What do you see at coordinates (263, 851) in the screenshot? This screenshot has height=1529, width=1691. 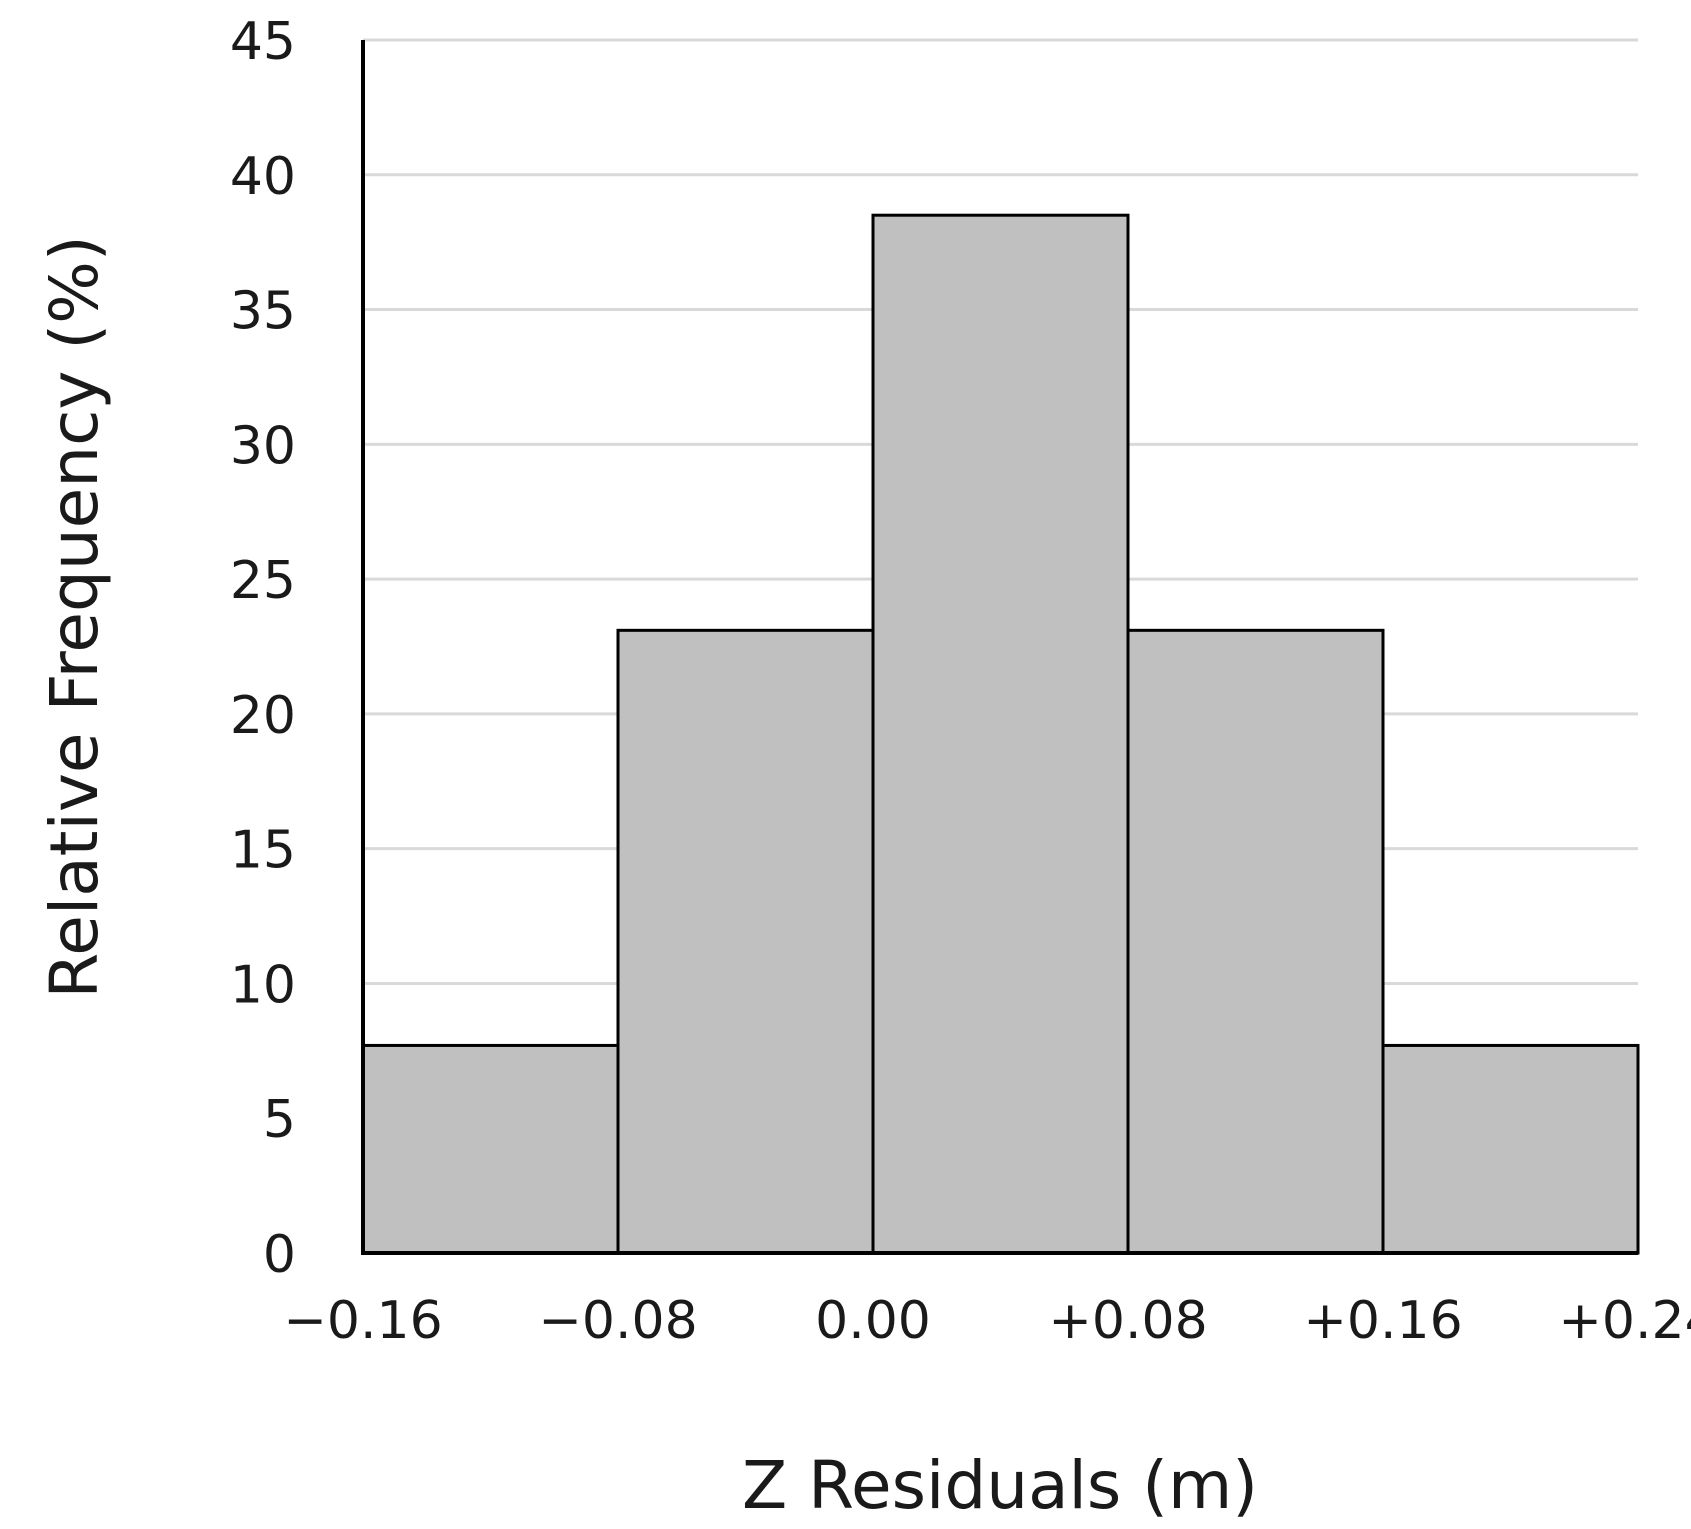 I see `y-tick-label-15: 15` at bounding box center [263, 851].